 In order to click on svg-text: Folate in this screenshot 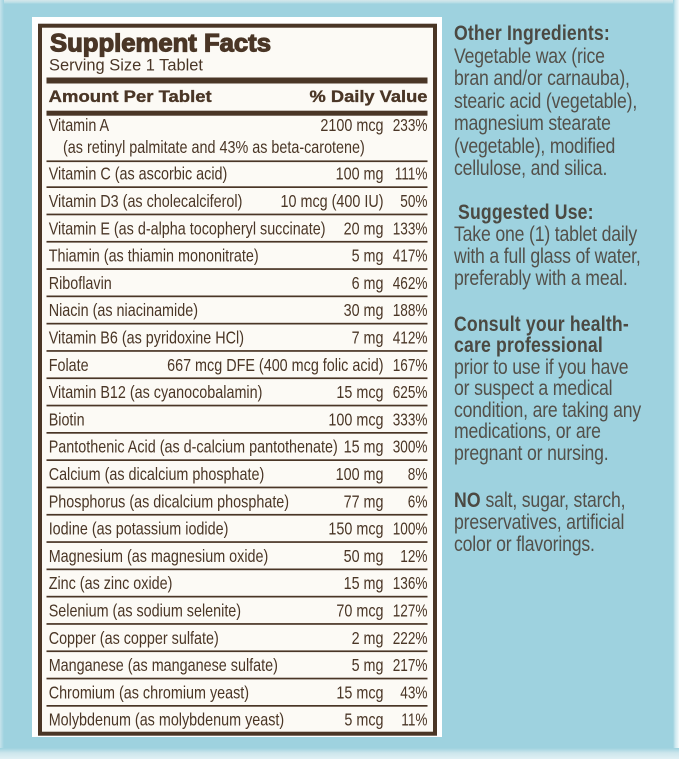, I will do `click(69, 365)`.